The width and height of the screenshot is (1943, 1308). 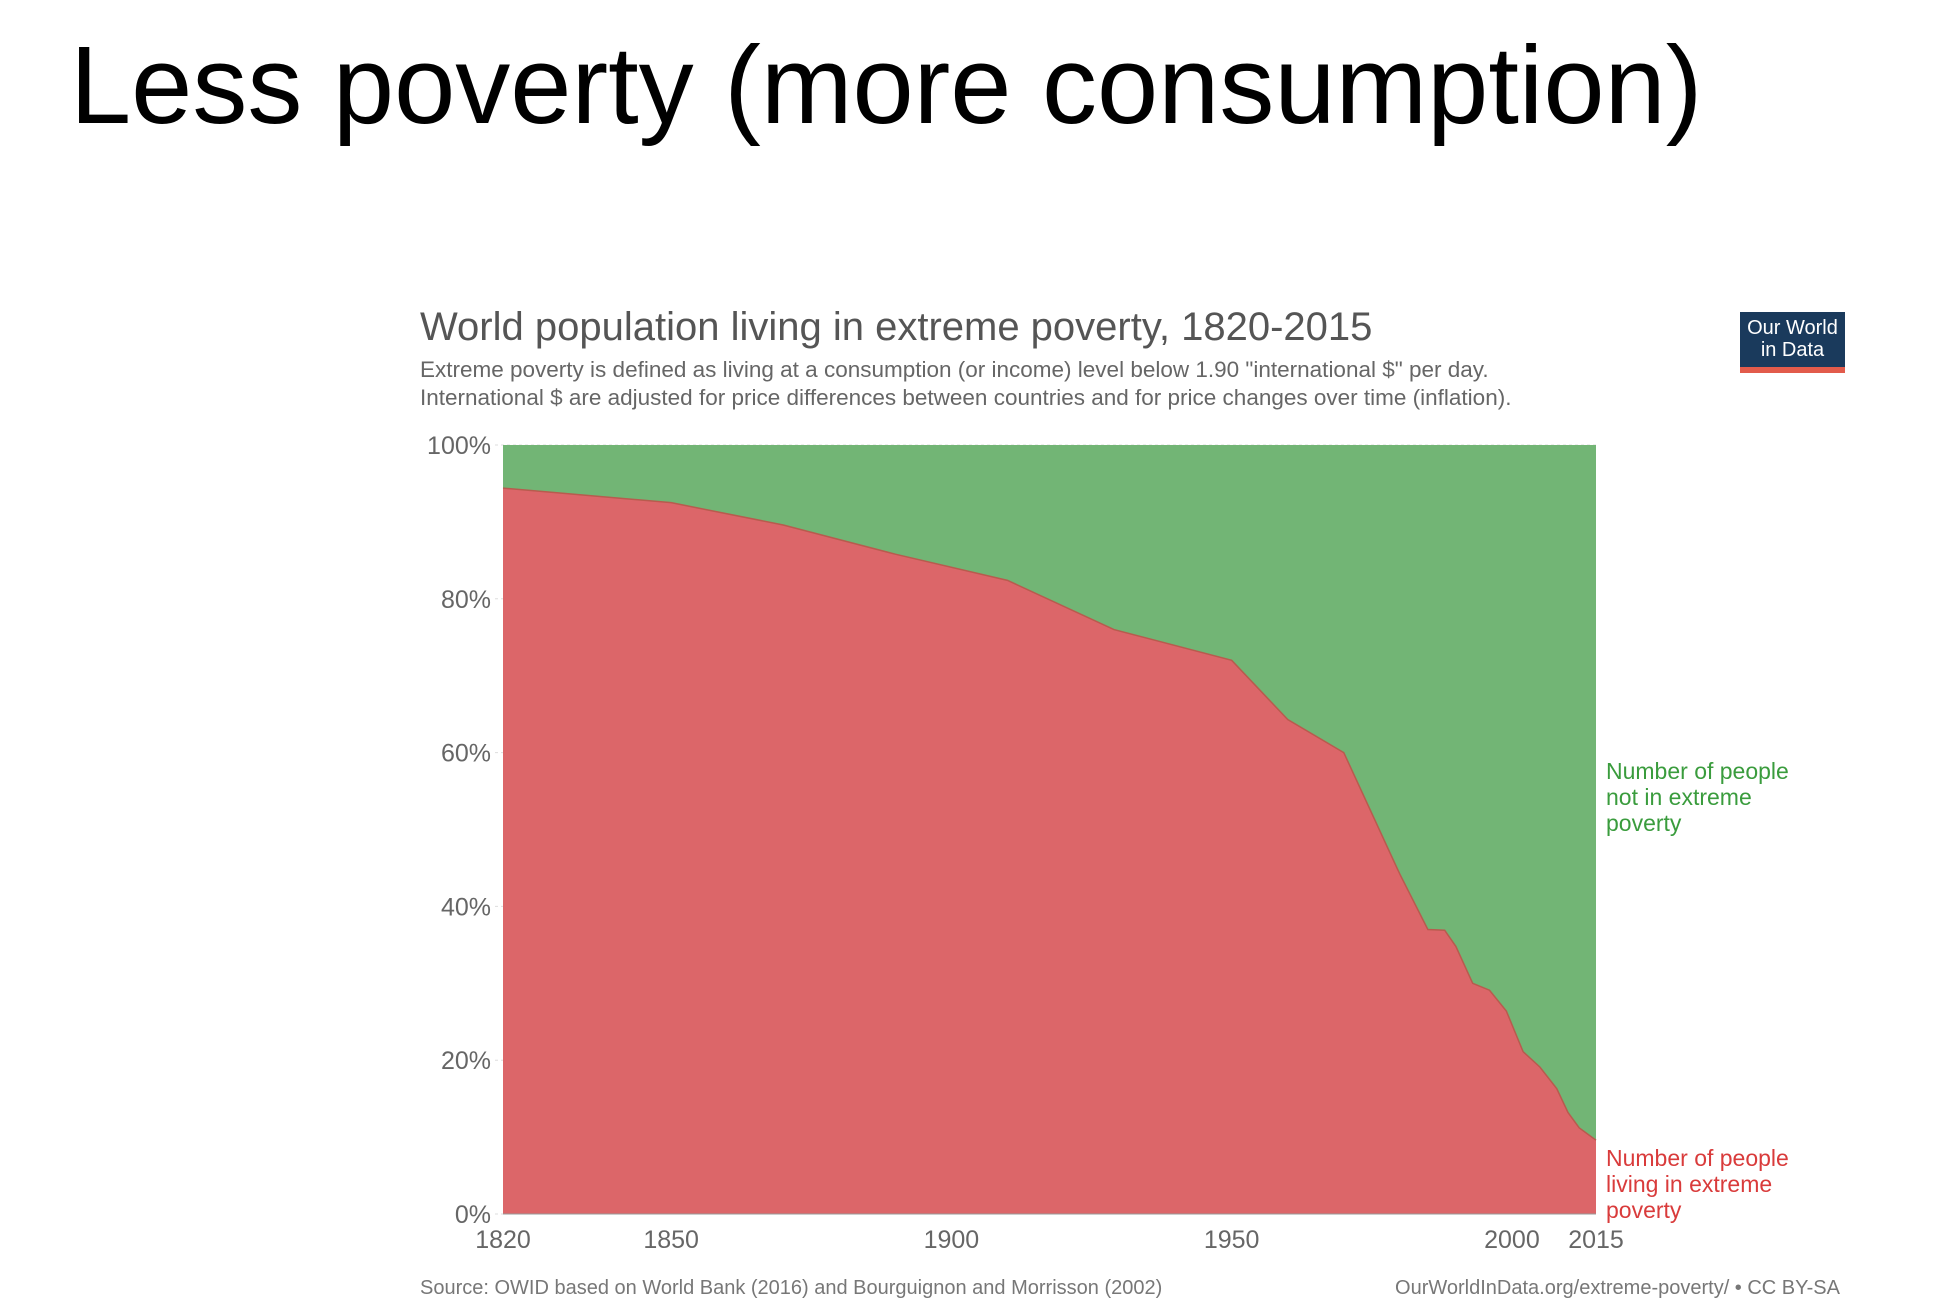 I want to click on x-tick-label: 1850, so click(x=671, y=1240).